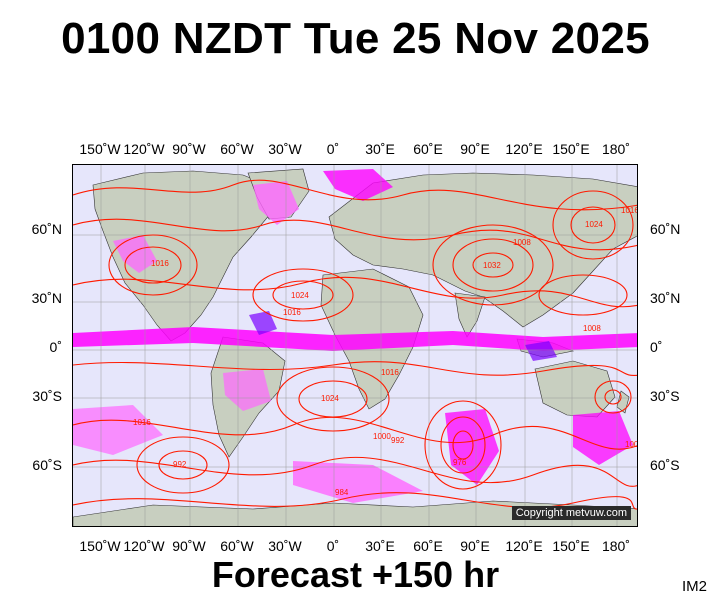 This screenshot has width=711, height=600. I want to click on image-id-label: IM2, so click(694, 586).